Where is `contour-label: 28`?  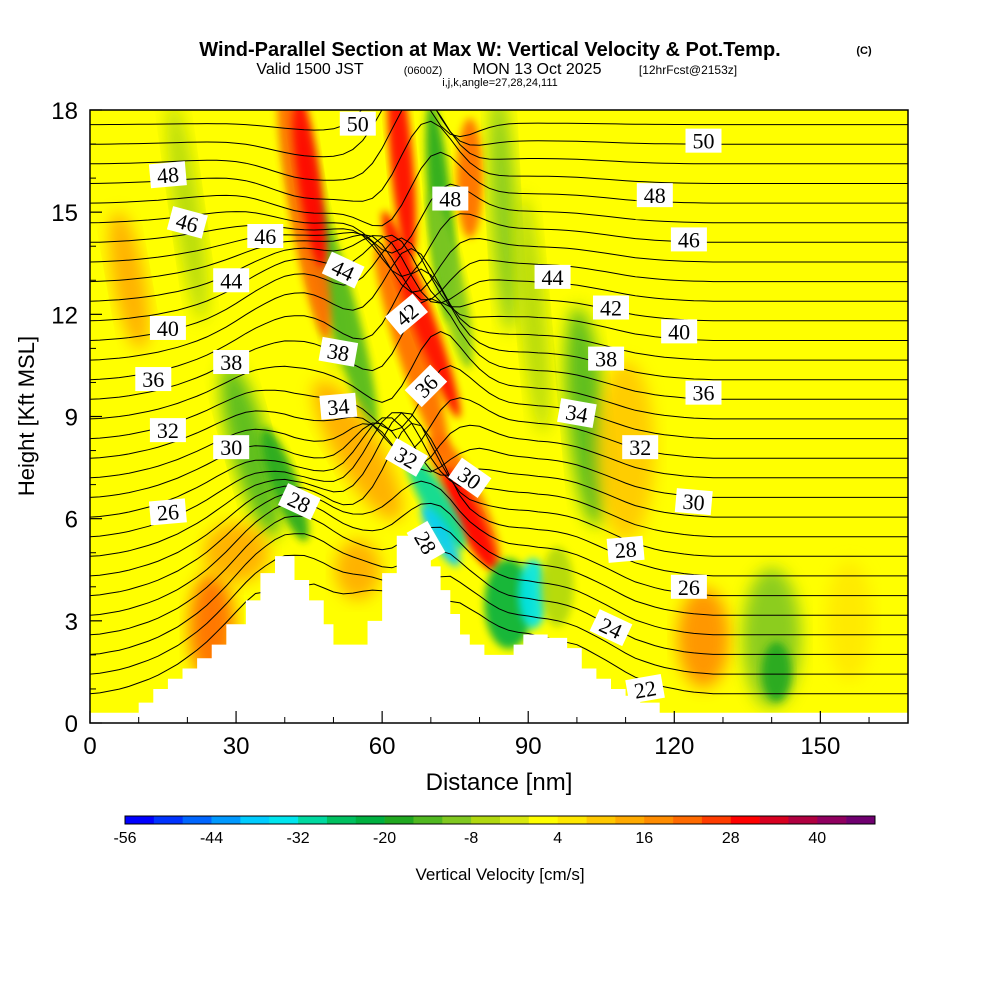
contour-label: 28 is located at coordinates (625, 549).